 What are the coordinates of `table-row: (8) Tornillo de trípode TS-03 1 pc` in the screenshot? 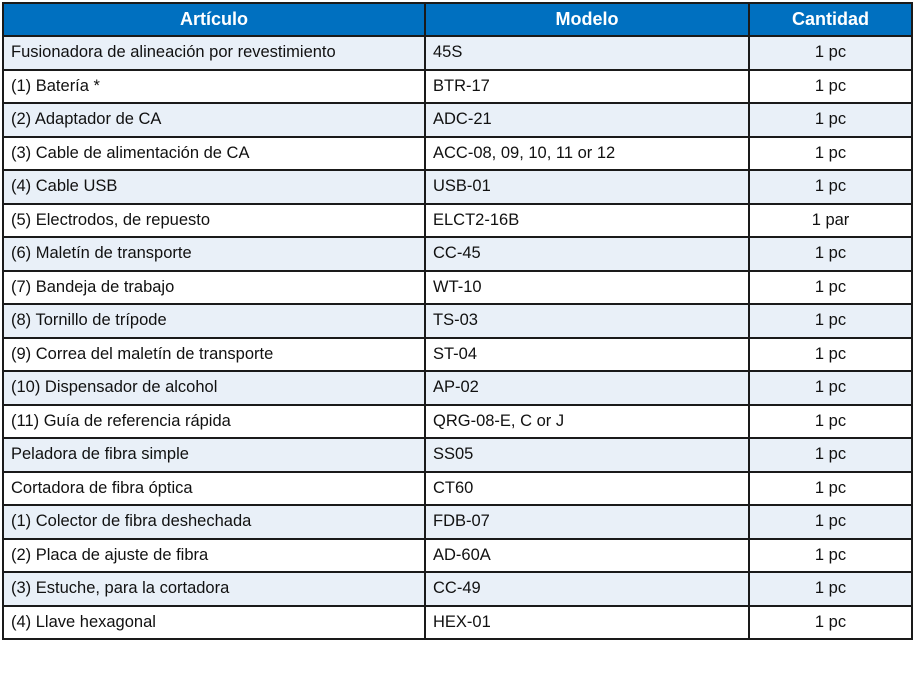 It's located at (457, 321).